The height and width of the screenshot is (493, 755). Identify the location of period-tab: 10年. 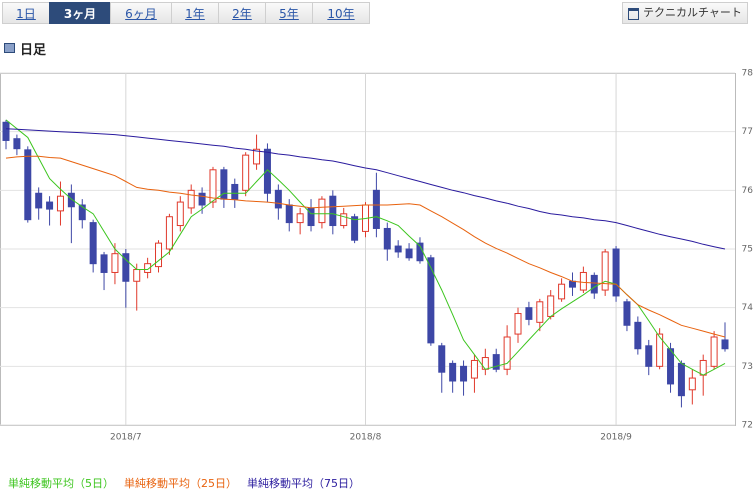
(341, 13).